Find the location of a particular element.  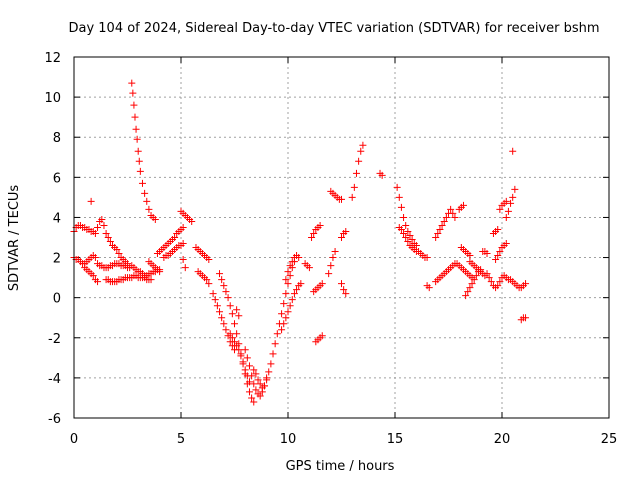

x-tick-label: 5 is located at coordinates (181, 439).